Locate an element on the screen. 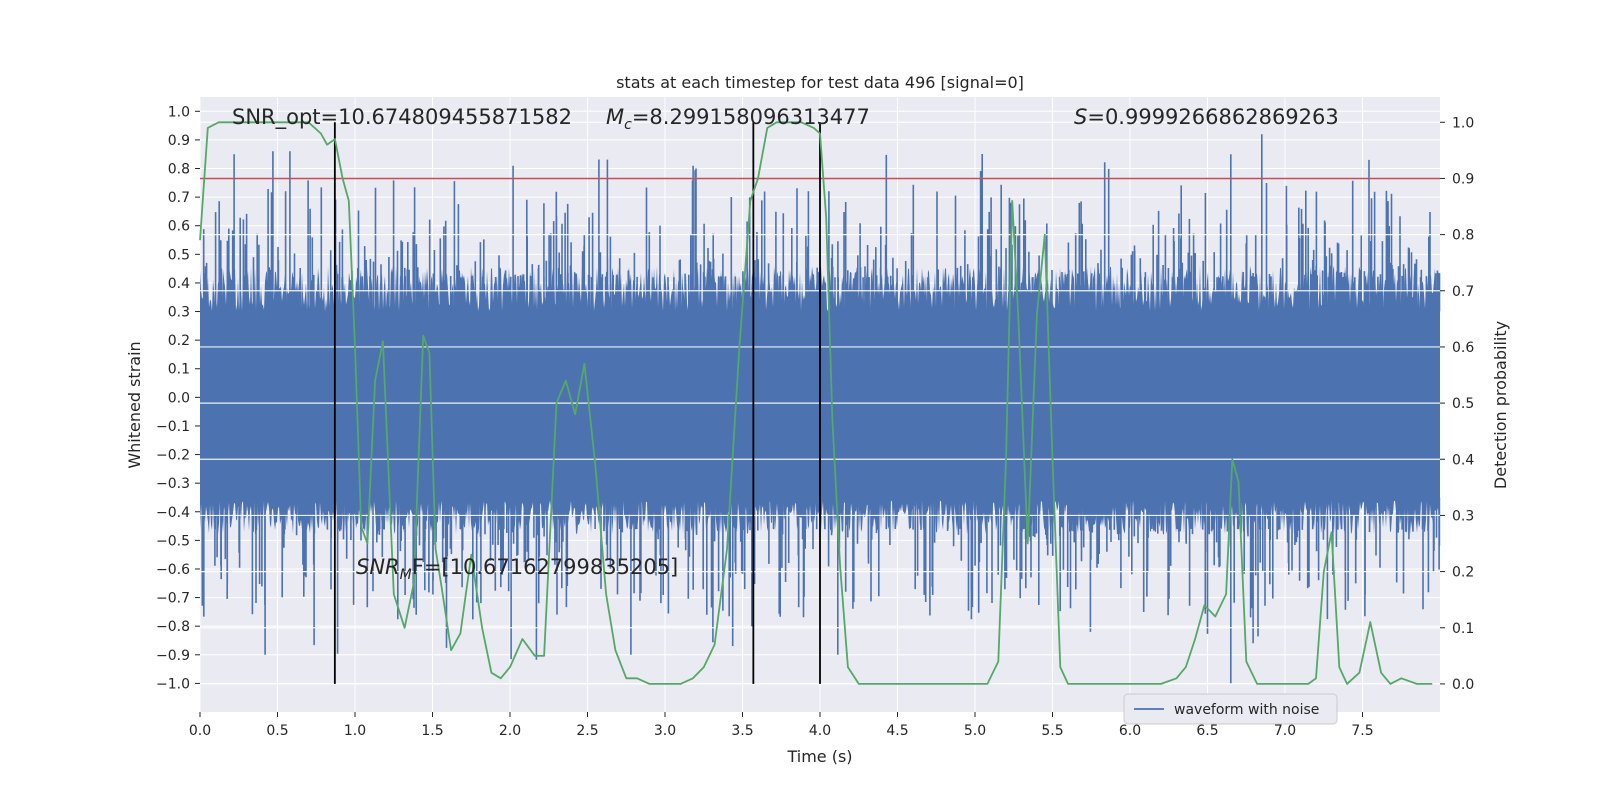  y-axis-label: Whitened strain is located at coordinates (134, 404).